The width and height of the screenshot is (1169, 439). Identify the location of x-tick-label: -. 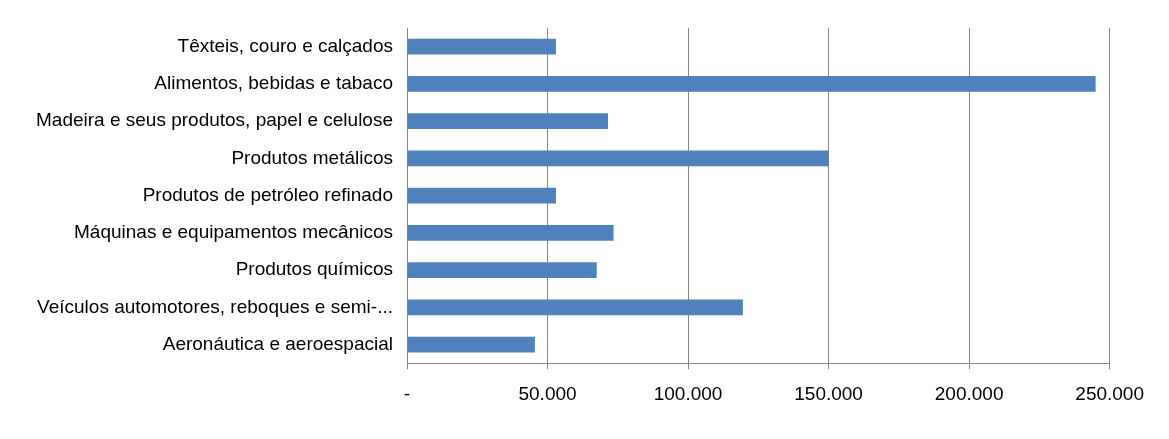
(407, 393).